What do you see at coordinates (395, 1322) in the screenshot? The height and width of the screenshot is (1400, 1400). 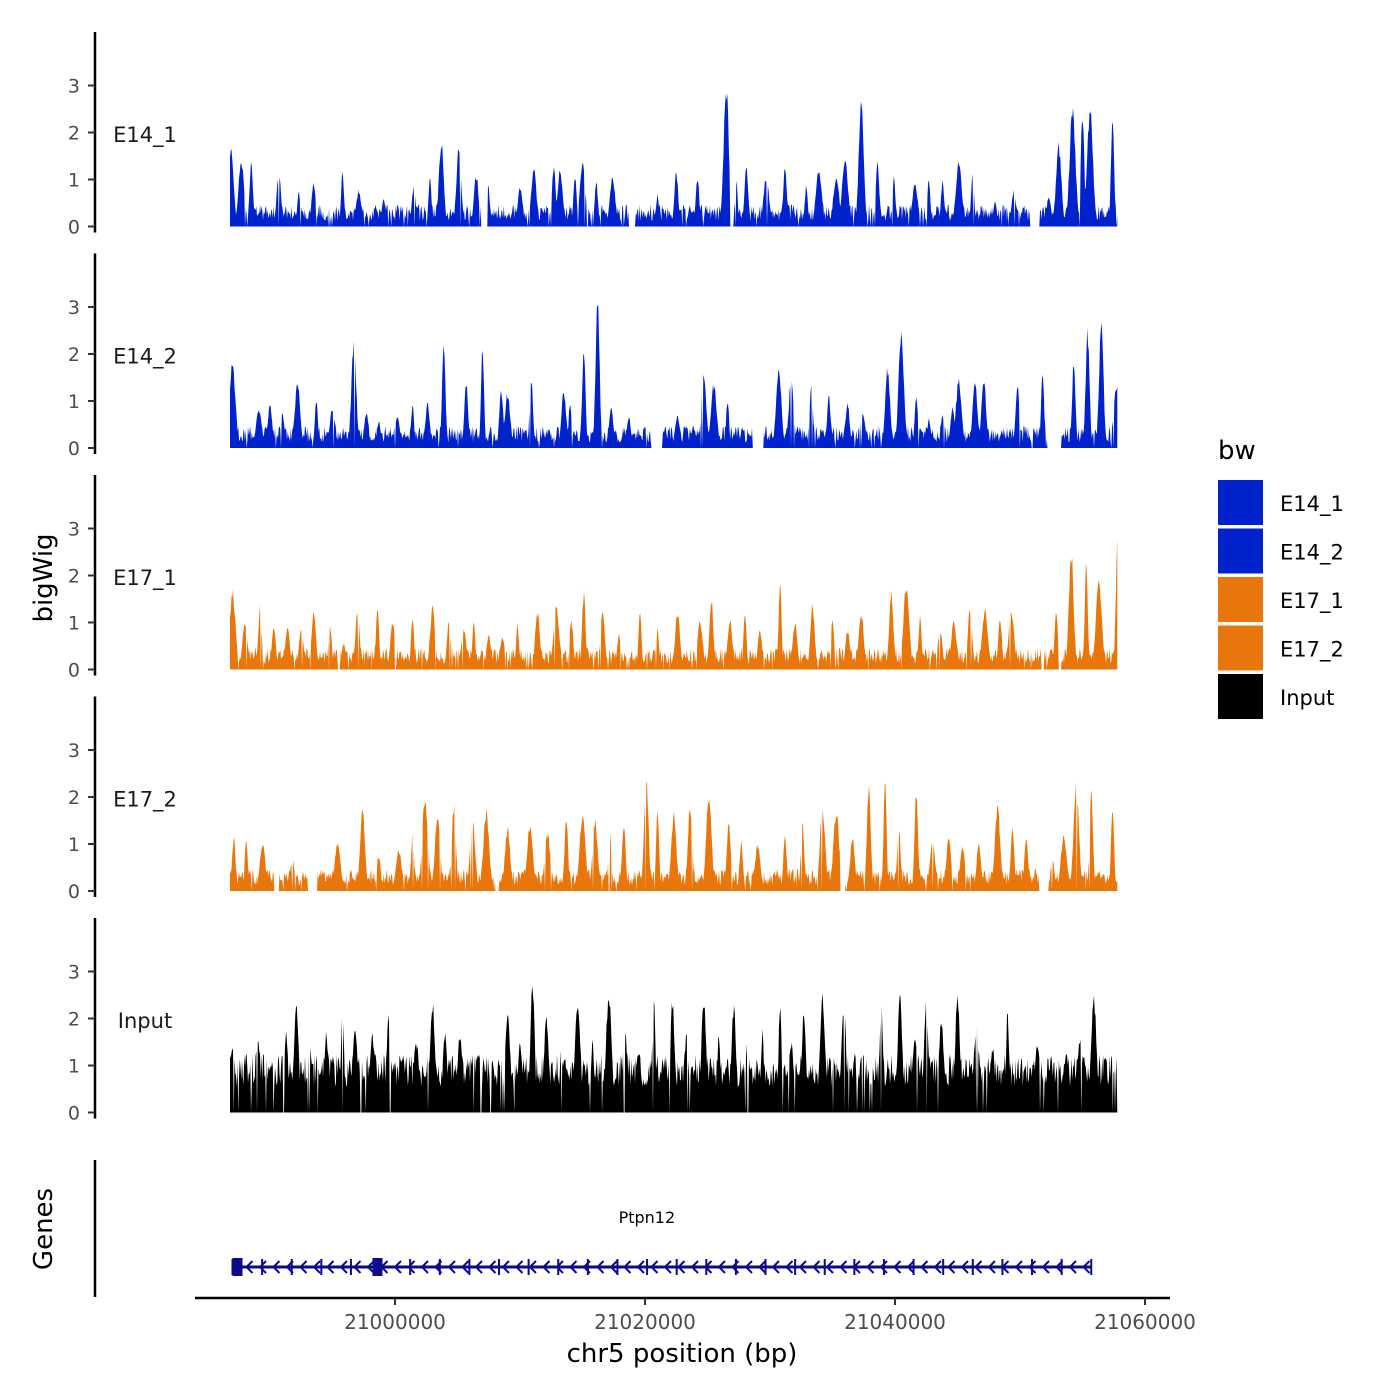 I see `x-tick-label: 21000000` at bounding box center [395, 1322].